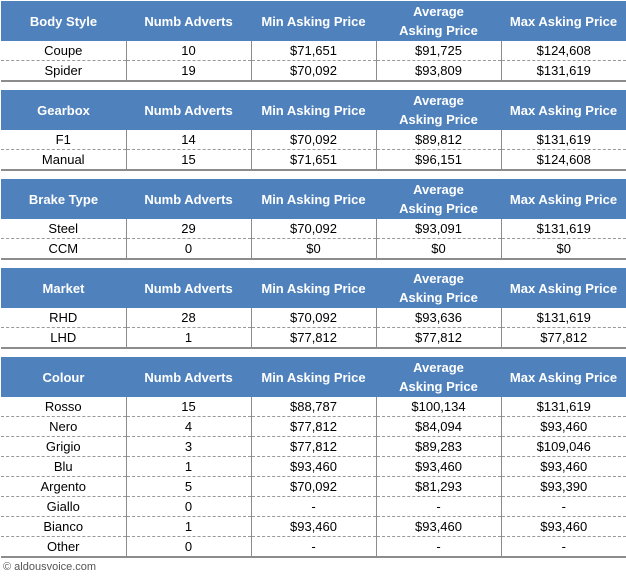  What do you see at coordinates (438, 160) in the screenshot?
I see `table-cell: $96,151` at bounding box center [438, 160].